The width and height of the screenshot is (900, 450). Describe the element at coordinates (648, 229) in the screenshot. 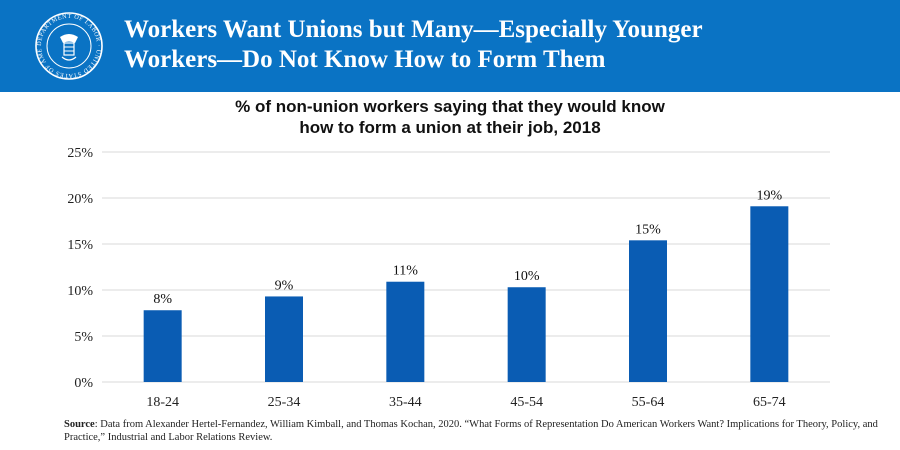

I see `data-label: 15%` at that location.